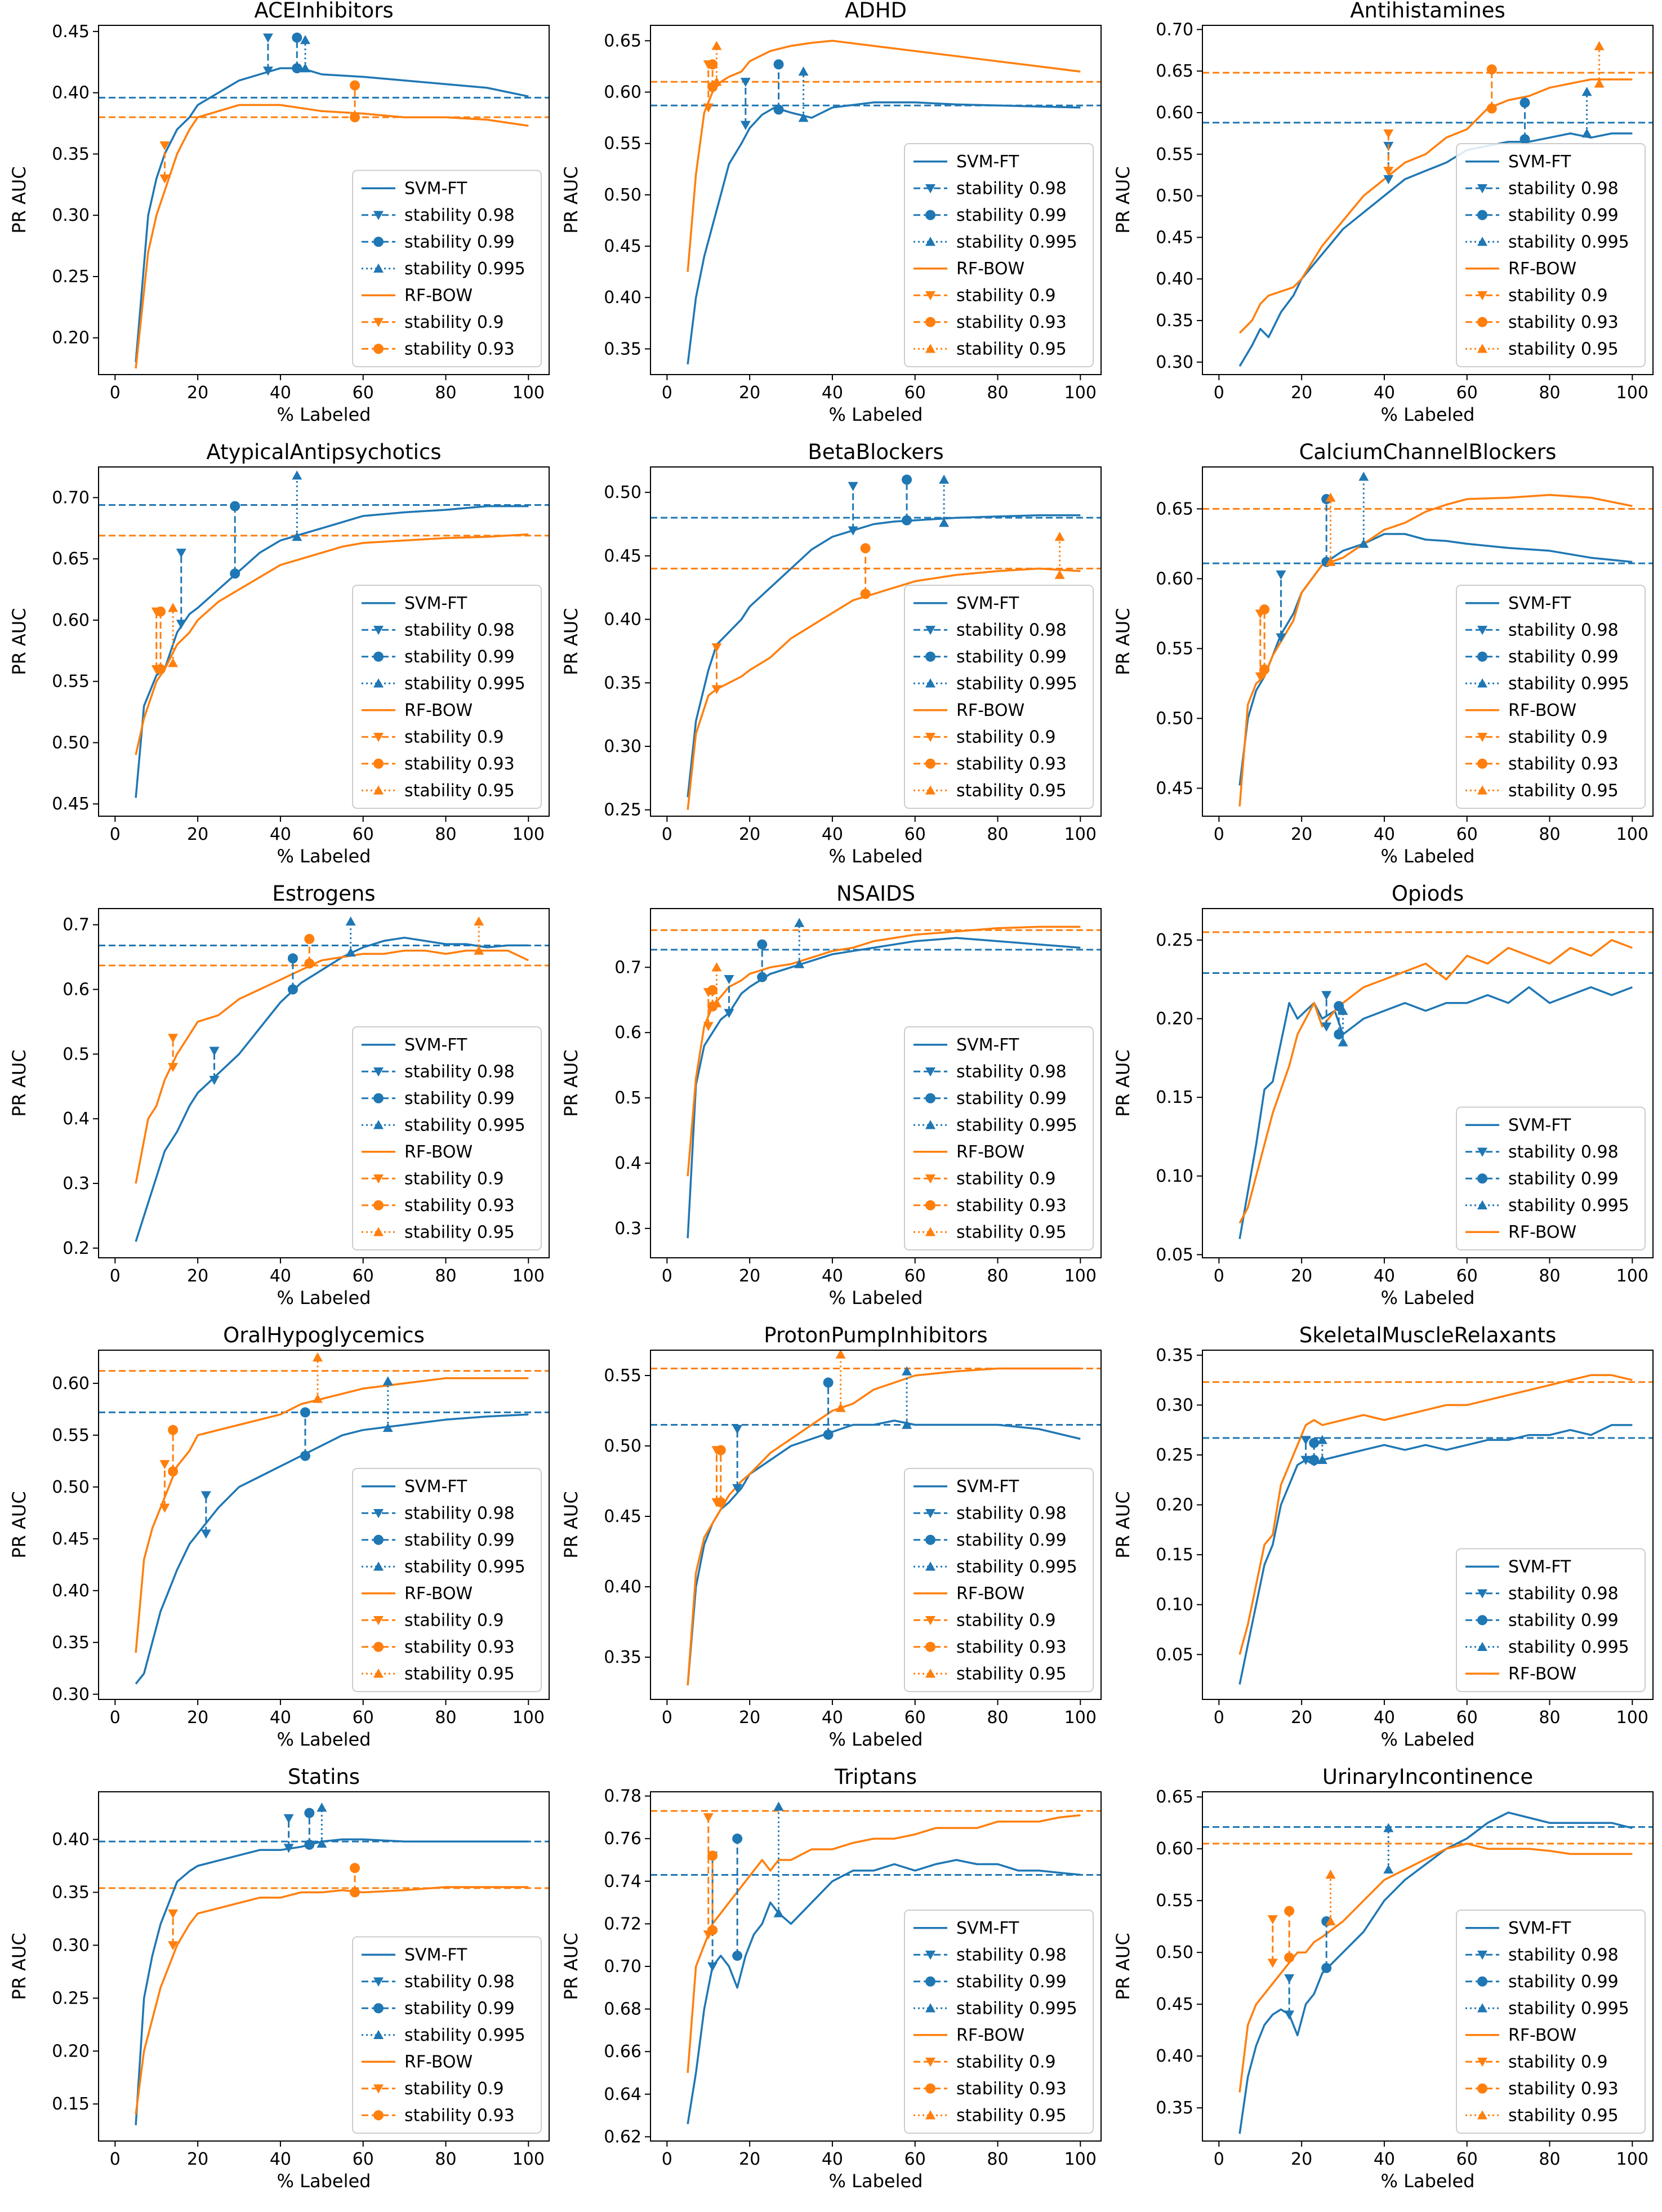  Describe the element at coordinates (1174, 113) in the screenshot. I see `y-tick-label: 0.60` at that location.